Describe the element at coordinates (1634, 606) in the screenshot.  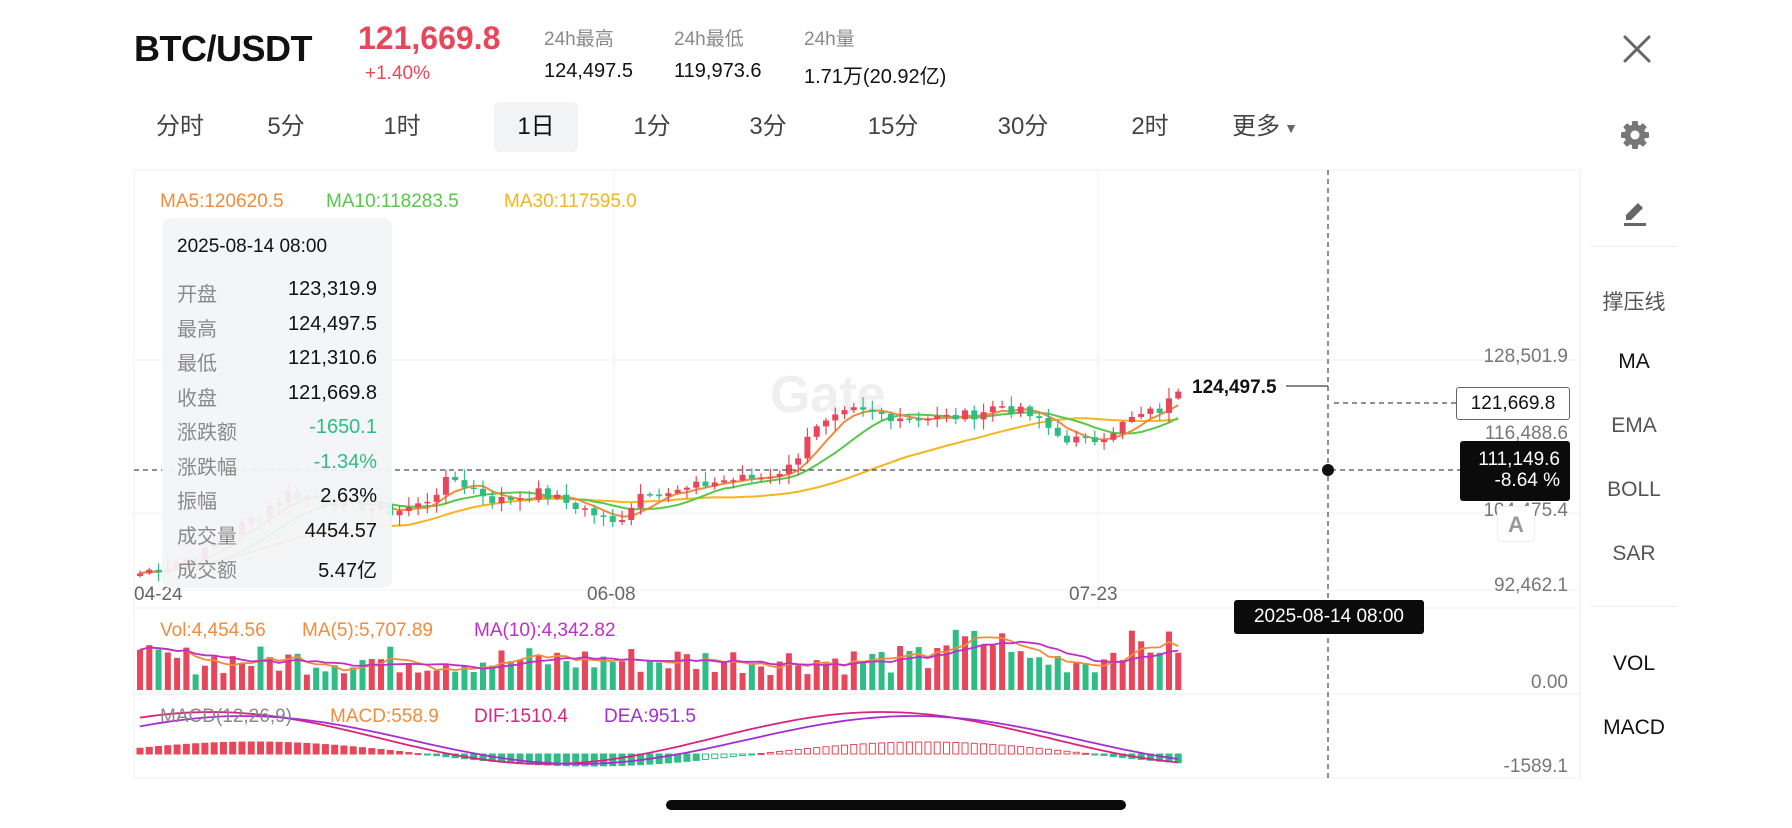
I see `side-divider` at that location.